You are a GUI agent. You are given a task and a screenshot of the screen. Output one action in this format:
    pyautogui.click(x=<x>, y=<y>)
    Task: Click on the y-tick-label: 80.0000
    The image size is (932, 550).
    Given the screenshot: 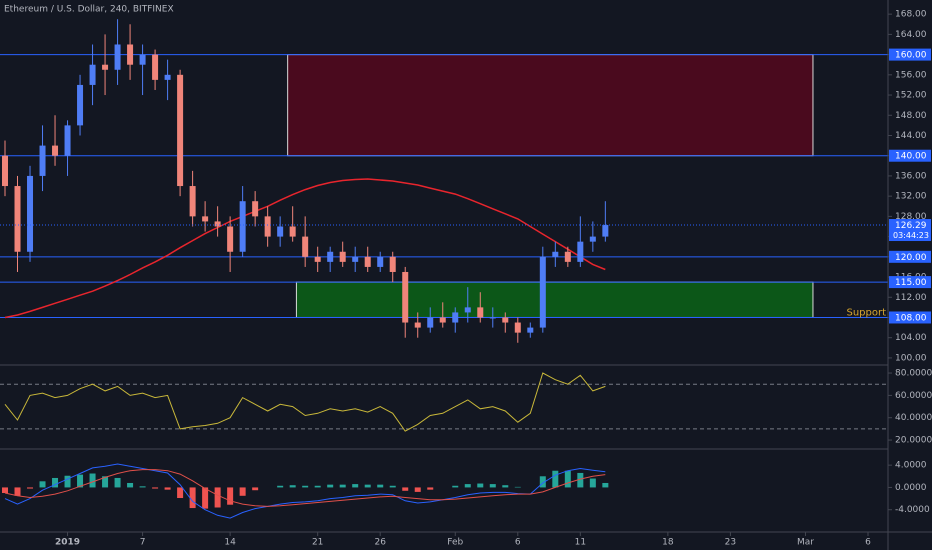 What is the action you would take?
    pyautogui.click(x=913, y=374)
    